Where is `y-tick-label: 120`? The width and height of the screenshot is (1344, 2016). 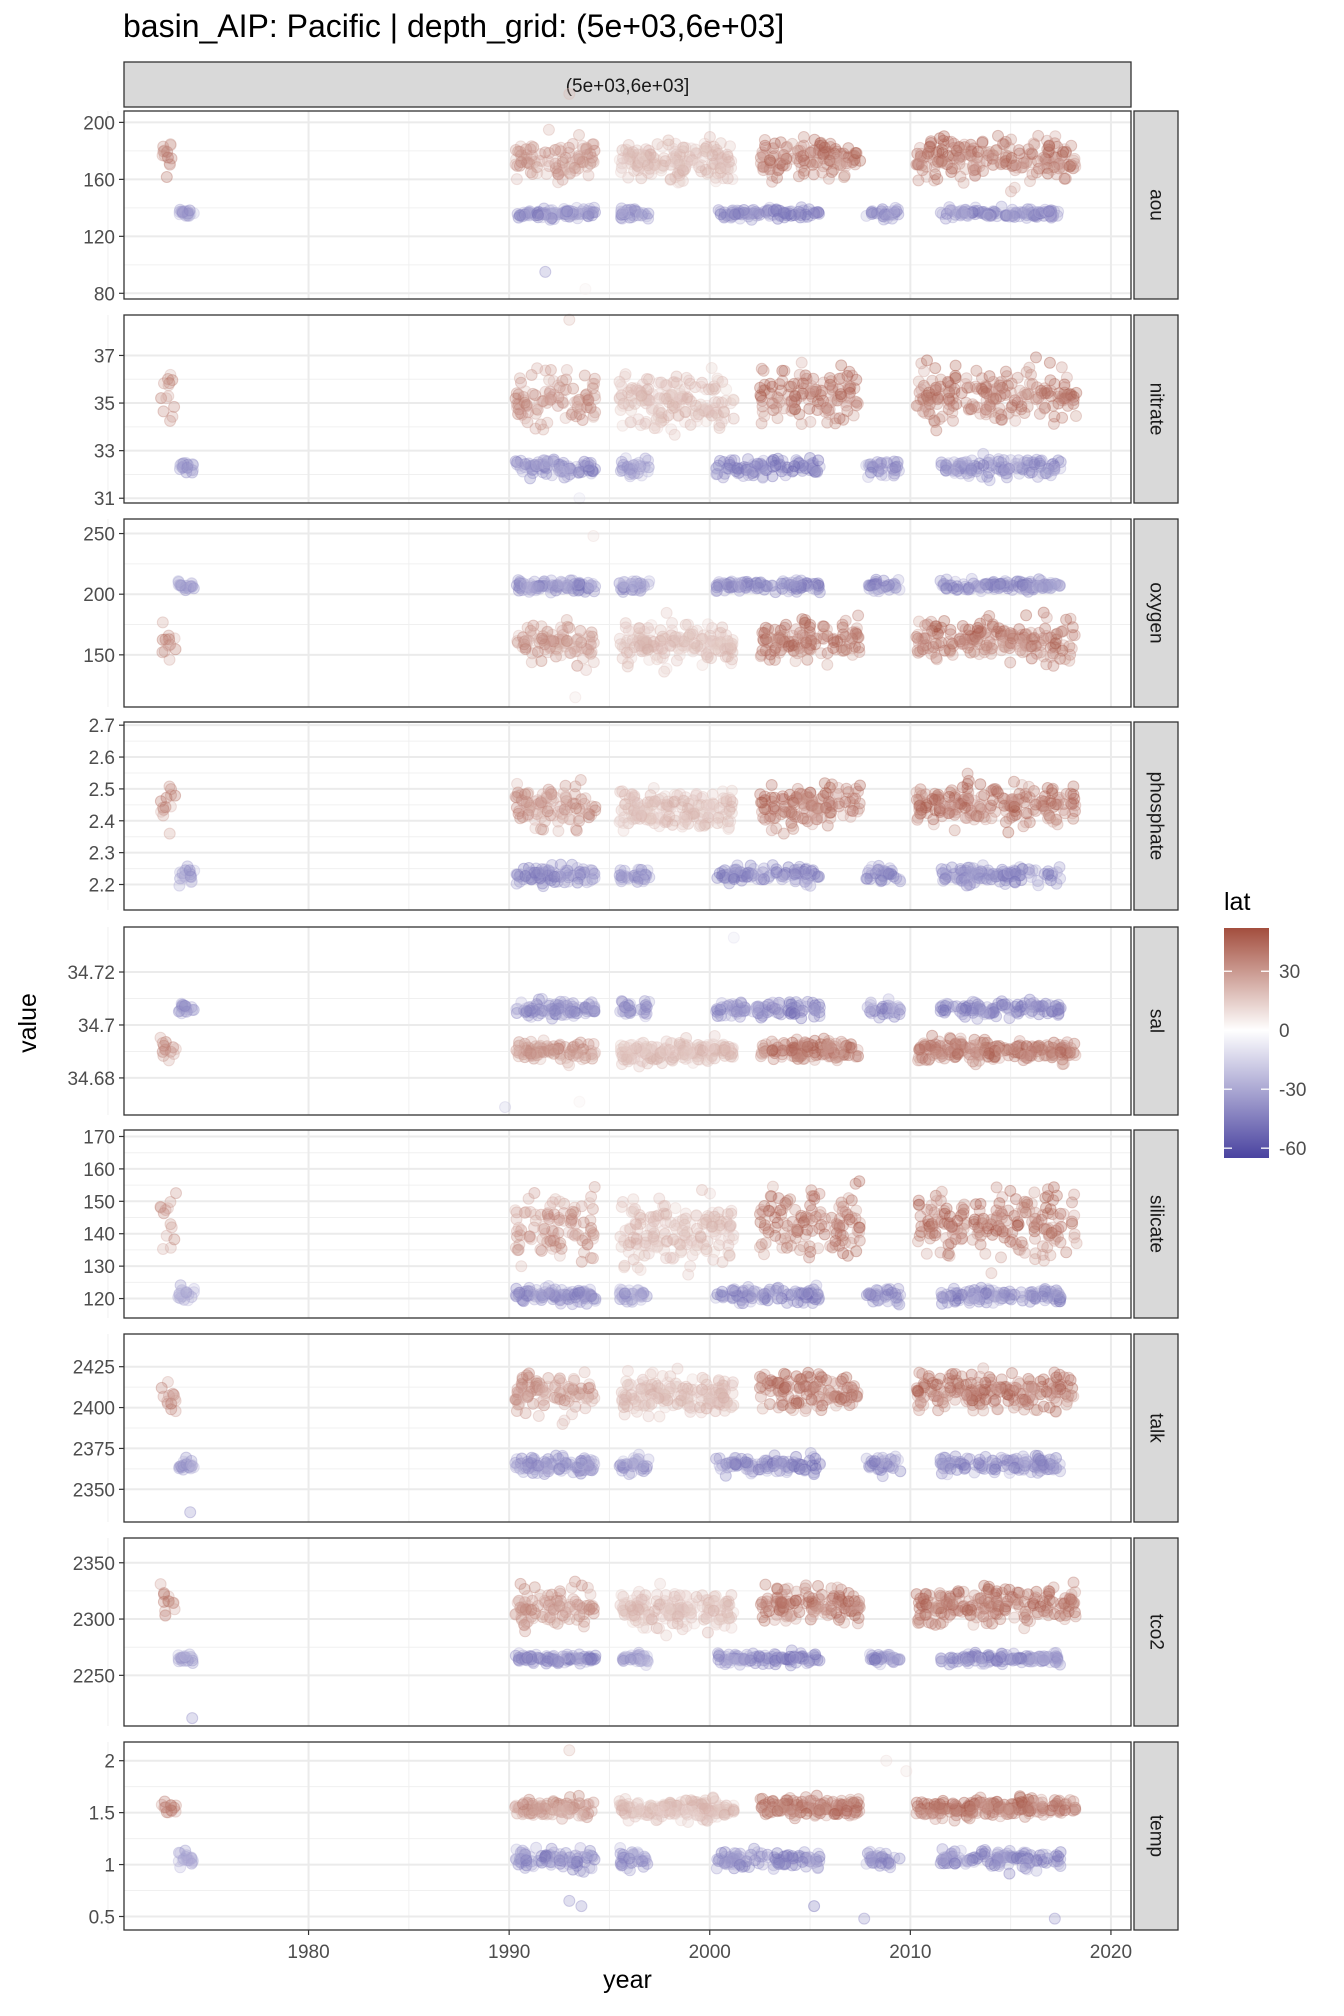
y-tick-label: 120 is located at coordinates (99, 237).